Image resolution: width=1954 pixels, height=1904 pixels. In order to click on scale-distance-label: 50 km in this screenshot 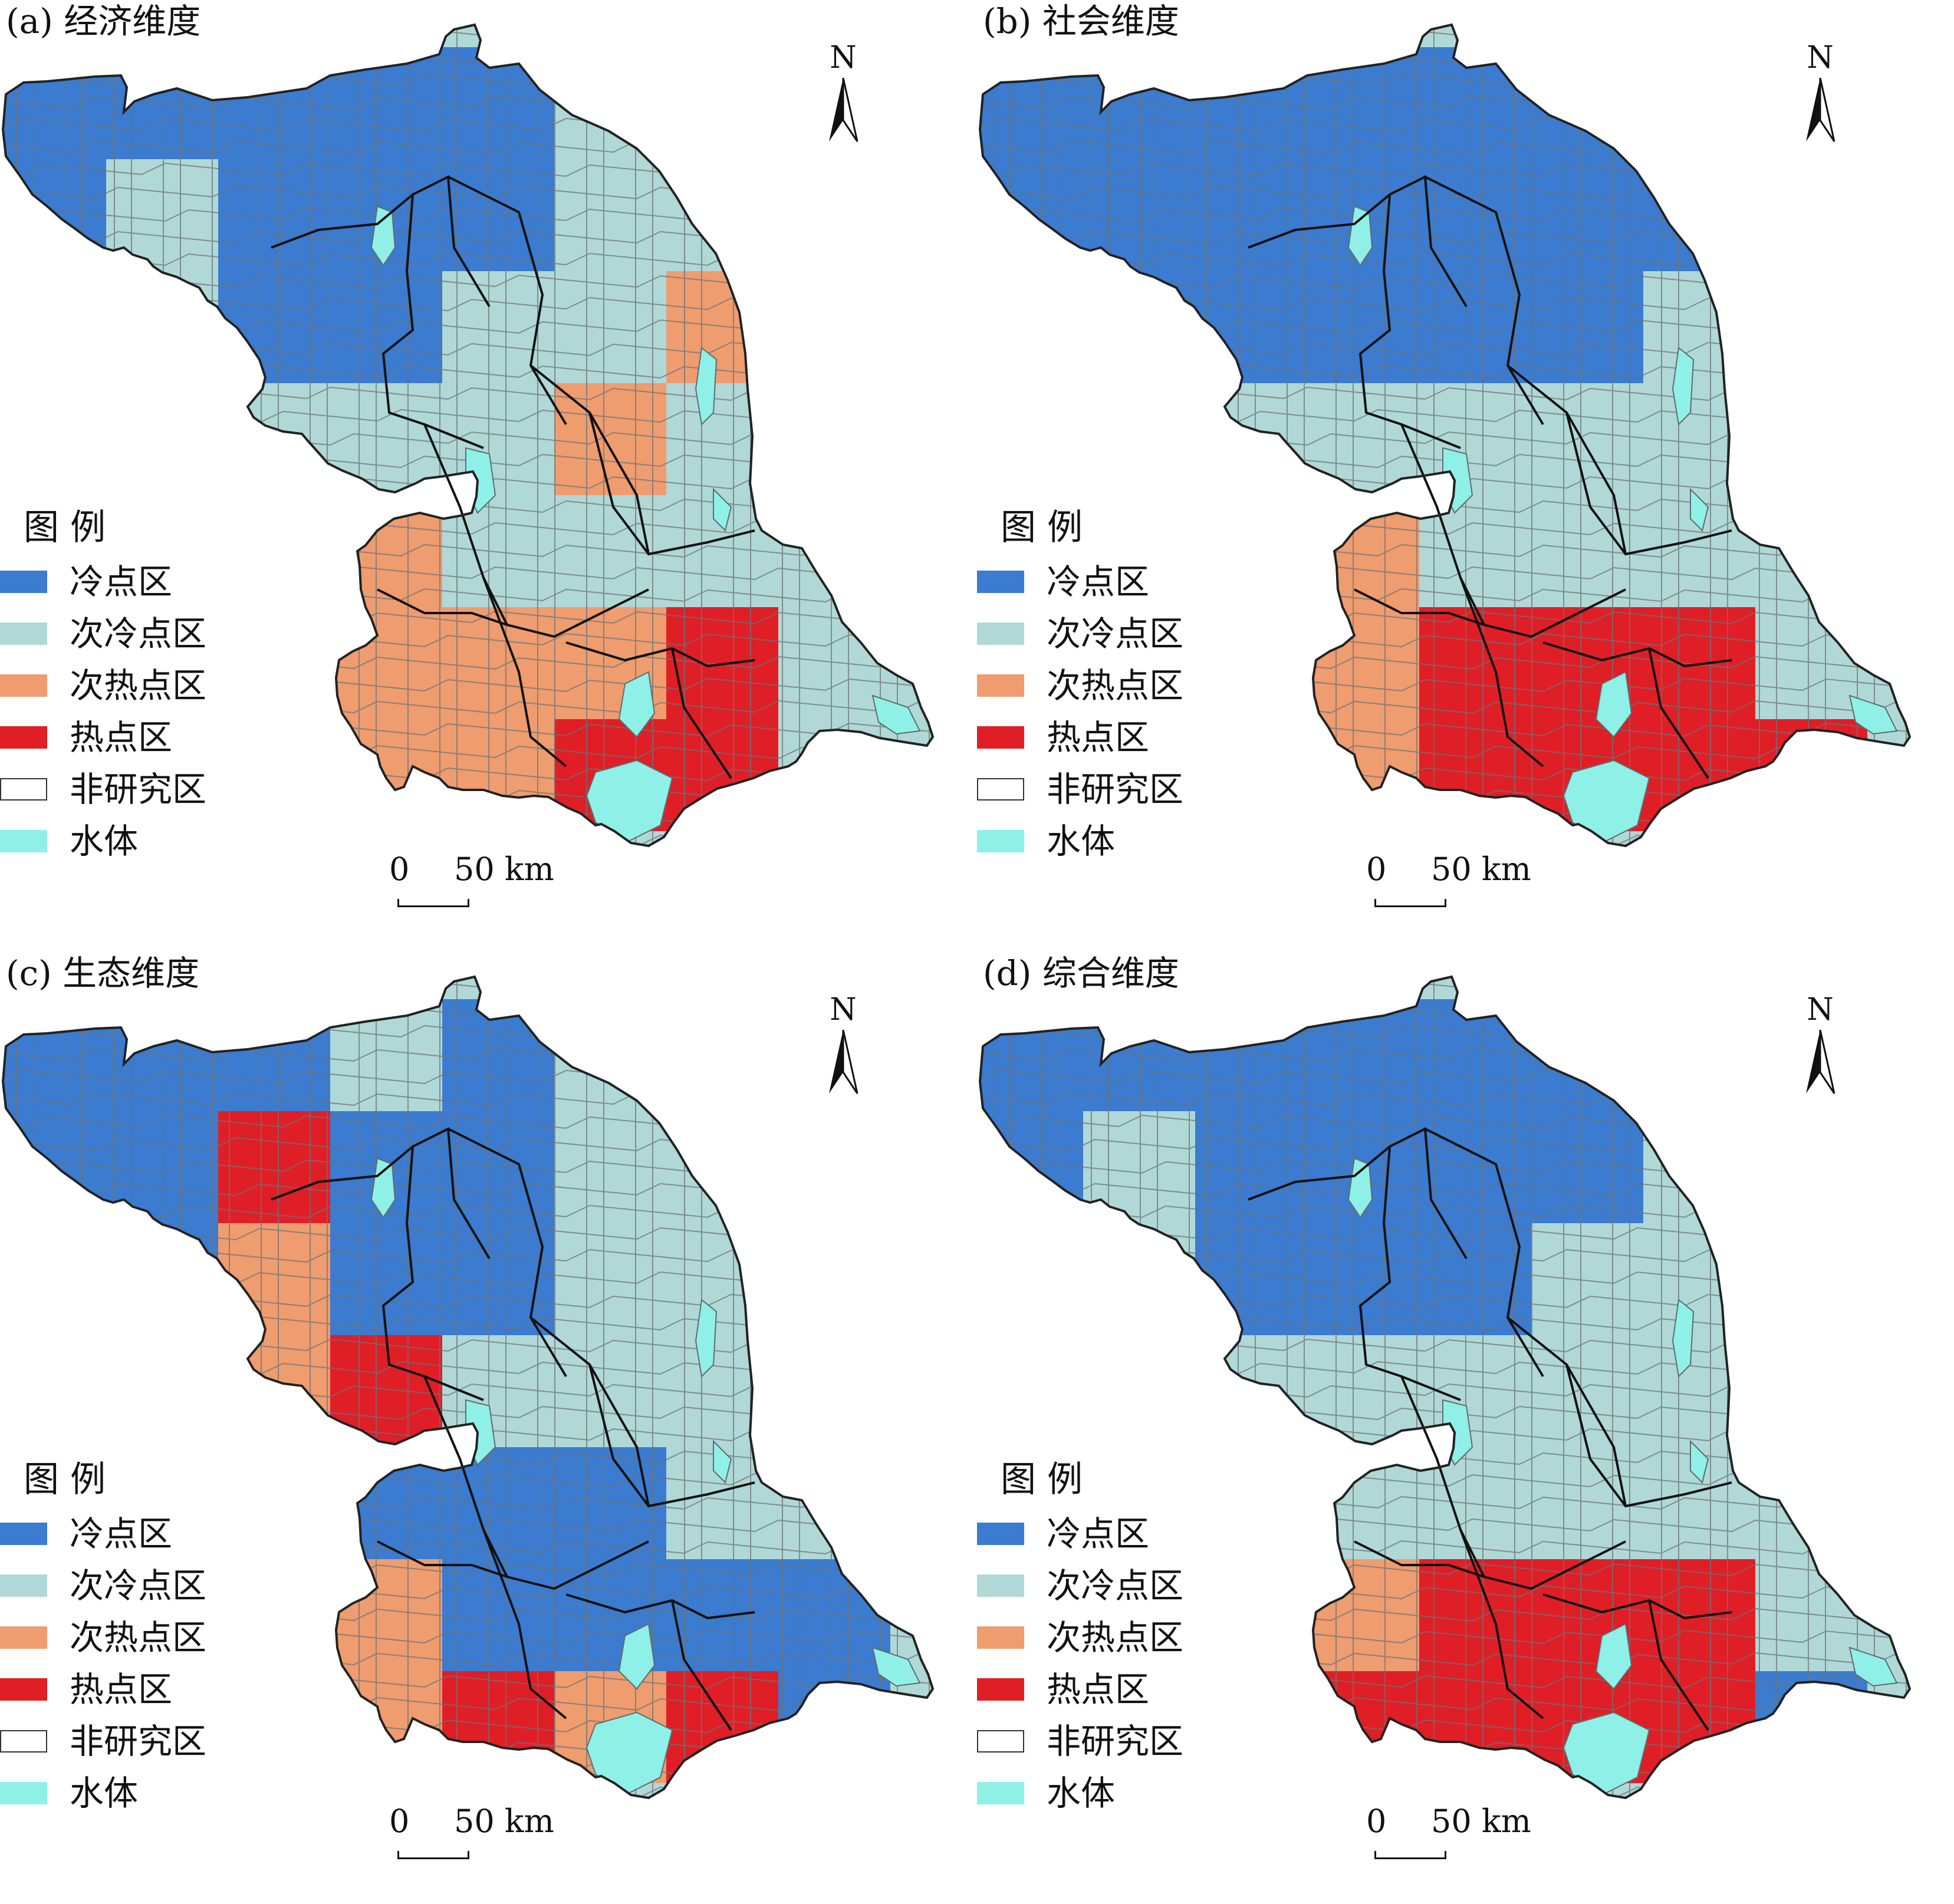, I will do `click(504, 869)`.